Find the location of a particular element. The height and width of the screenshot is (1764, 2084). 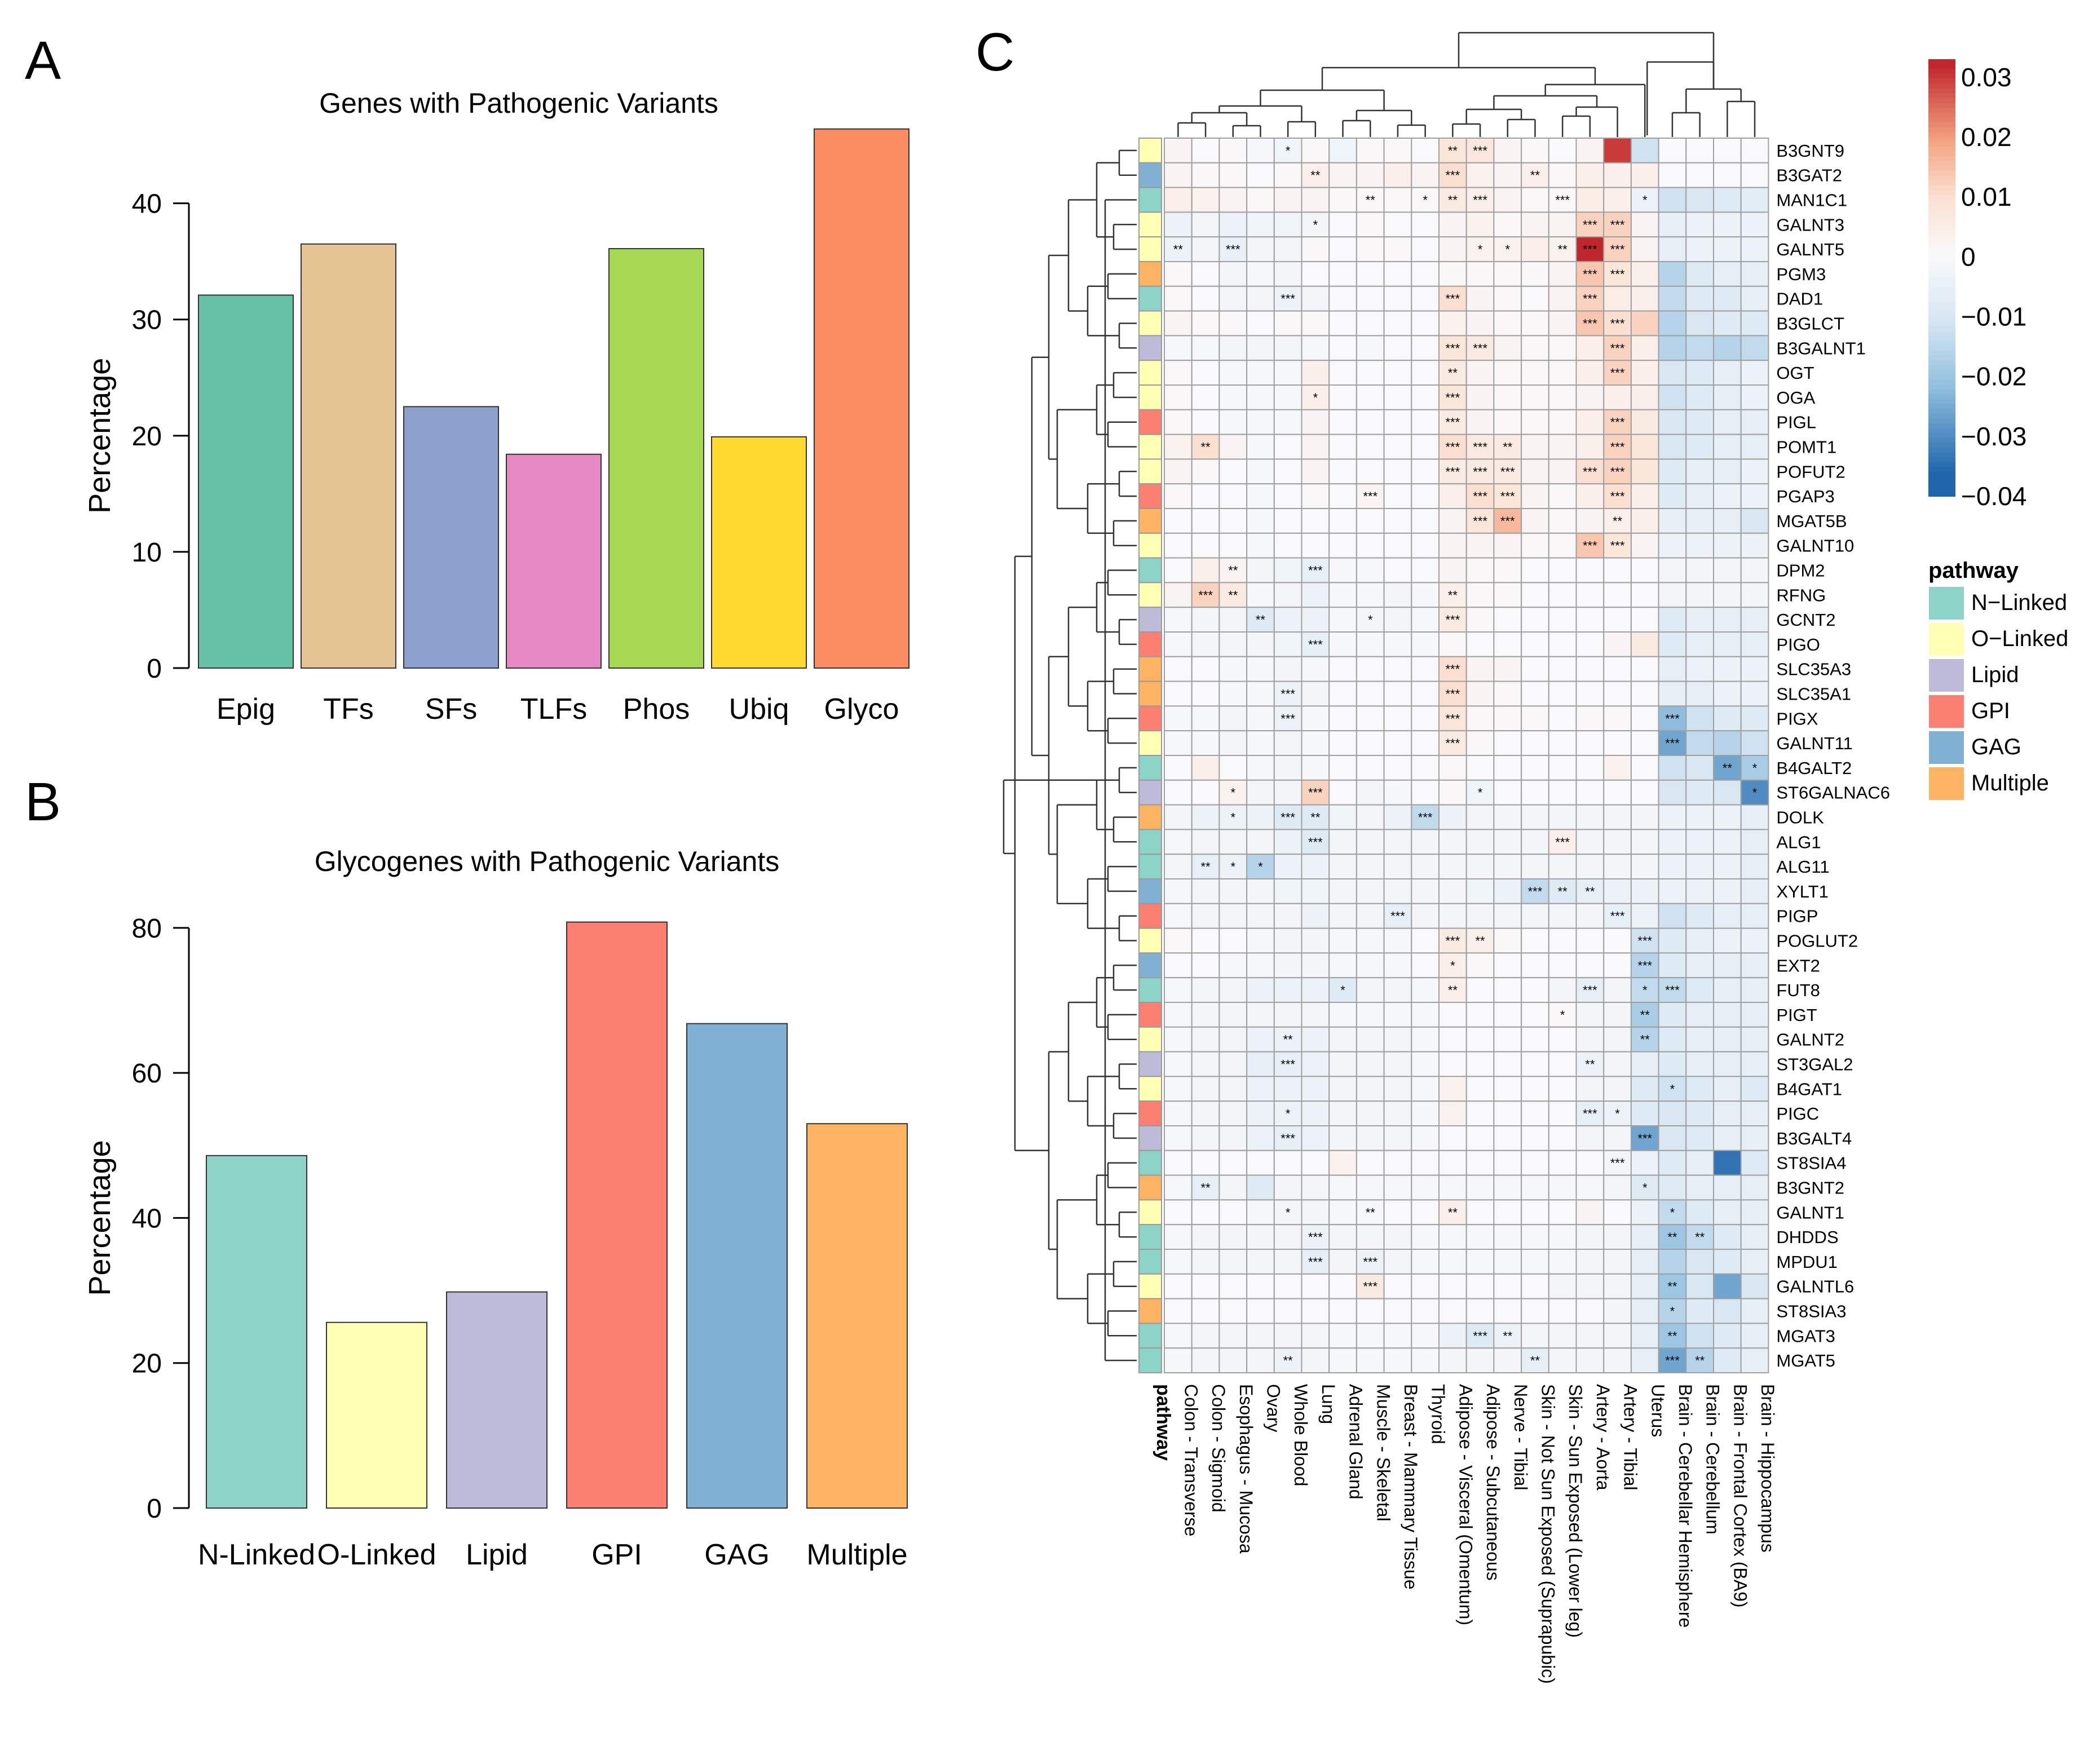

row-label: FUT8 is located at coordinates (1798, 990).